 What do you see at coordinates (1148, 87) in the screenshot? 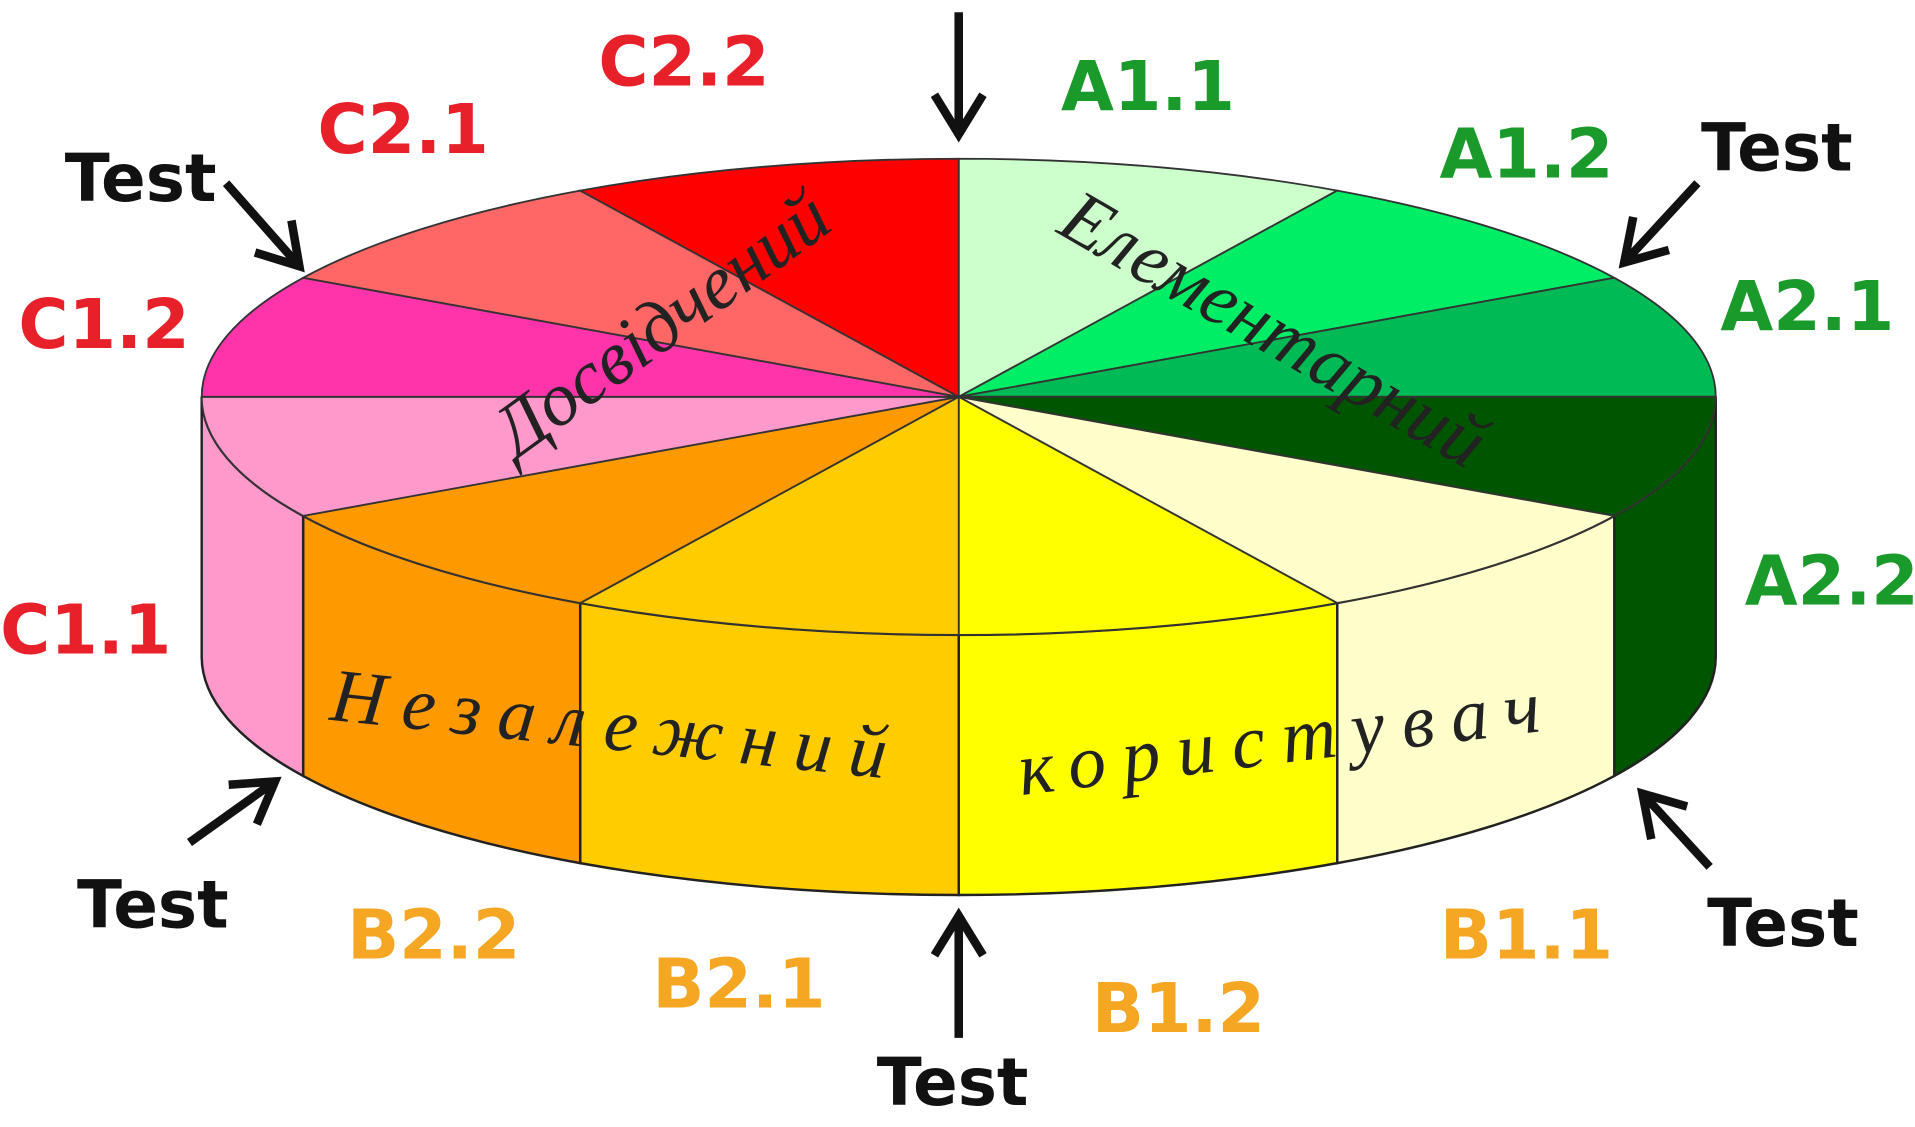
I see `segment-label: A1.1` at bounding box center [1148, 87].